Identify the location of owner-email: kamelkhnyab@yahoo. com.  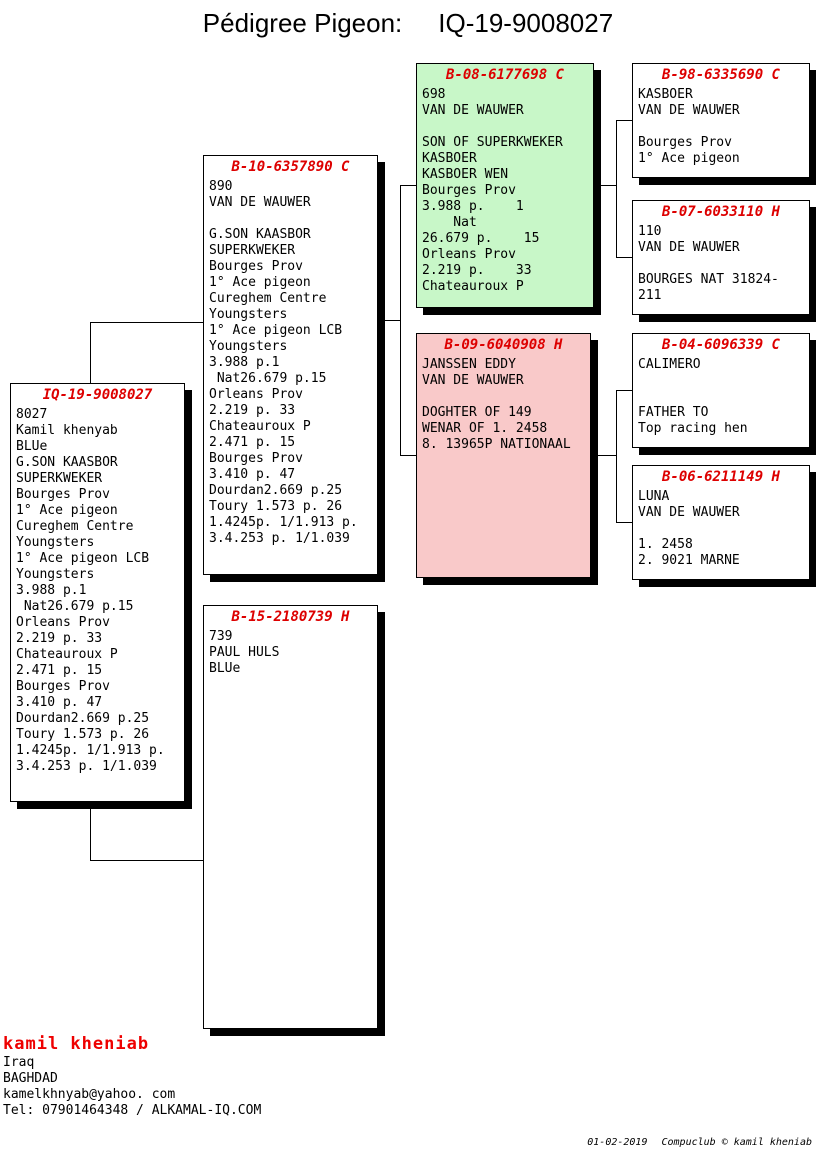
(89, 1094).